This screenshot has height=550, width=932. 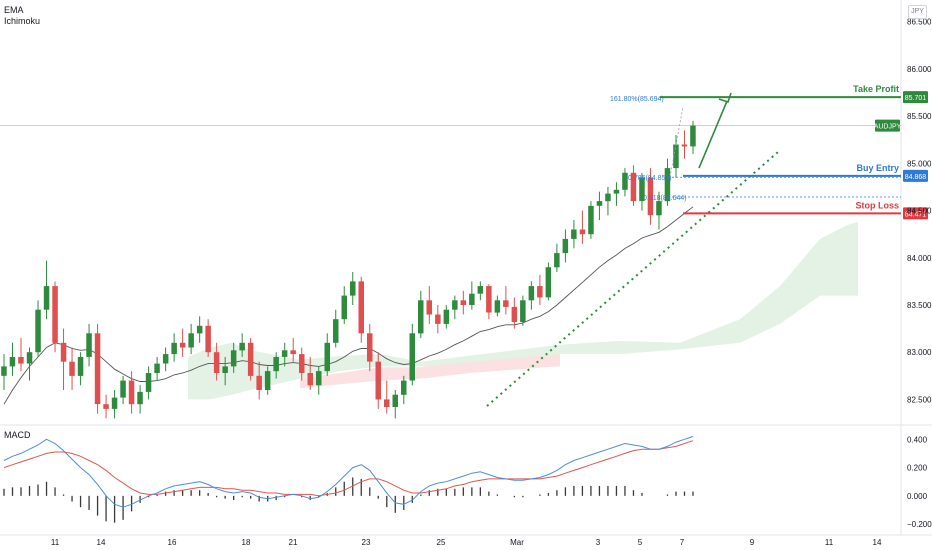 I want to click on time-axis-tick-label: 25, so click(x=441, y=542).